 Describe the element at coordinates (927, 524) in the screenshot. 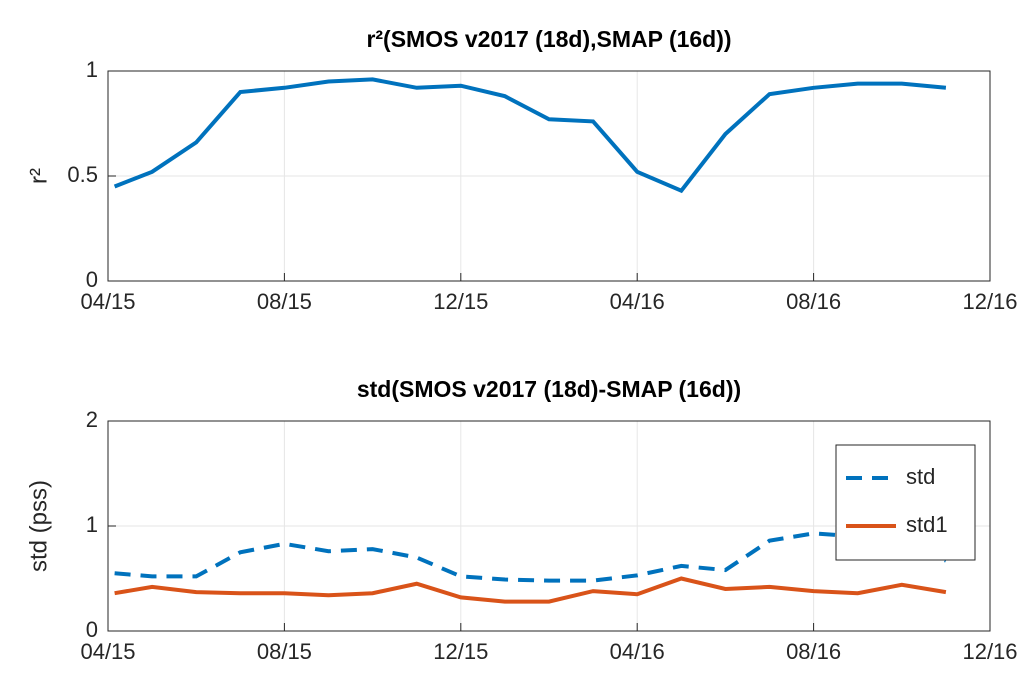

I see `legend-label: std1` at that location.